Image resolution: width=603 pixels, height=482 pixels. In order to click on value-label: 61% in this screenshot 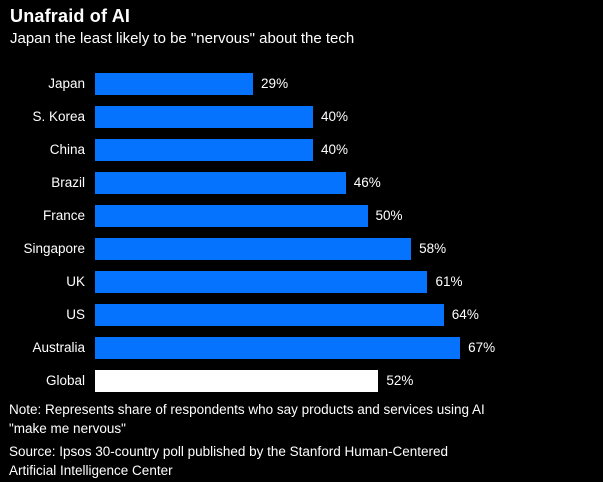, I will do `click(449, 281)`.